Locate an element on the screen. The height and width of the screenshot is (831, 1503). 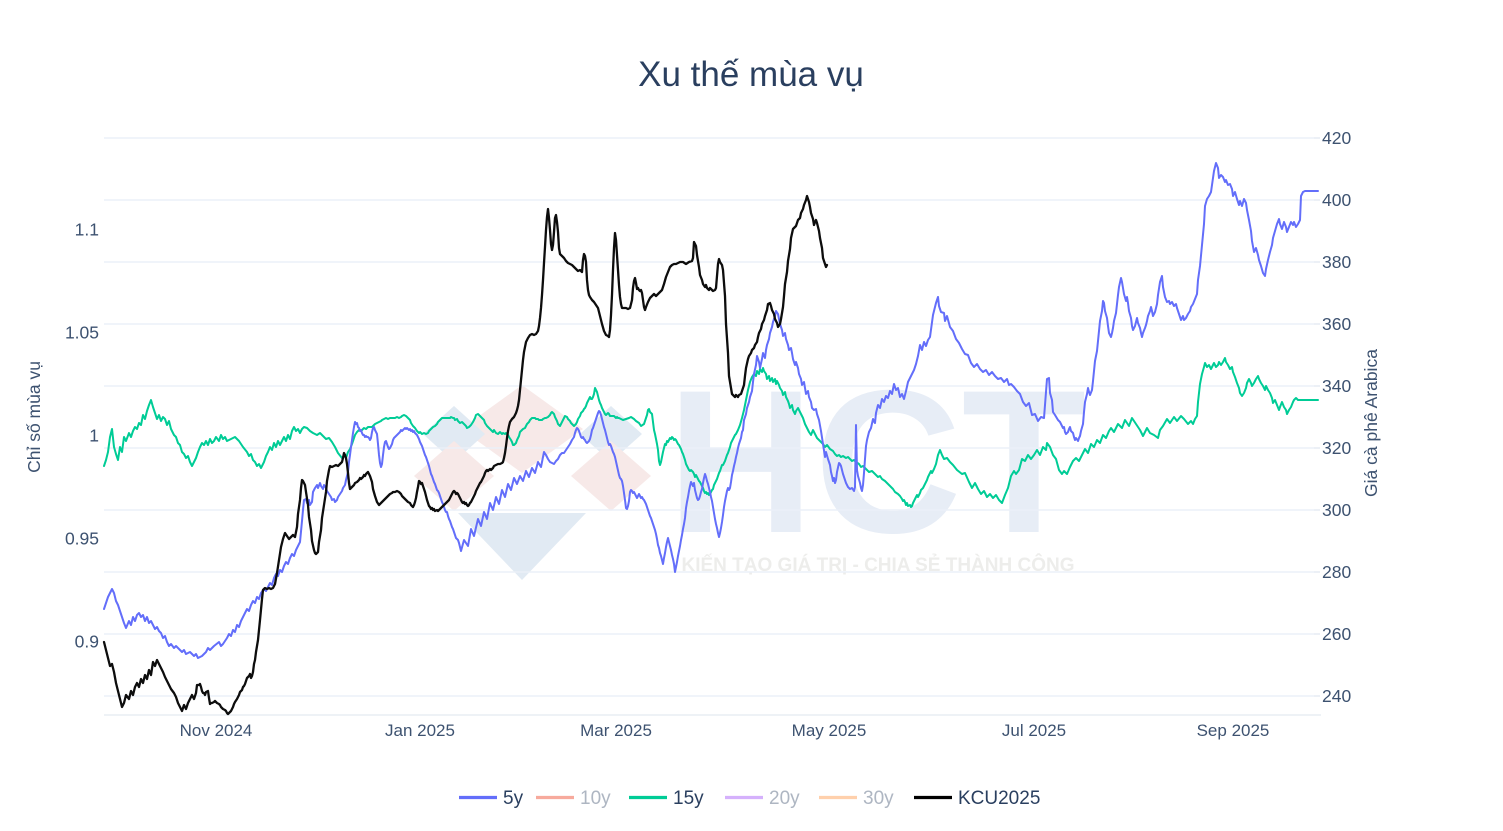
svg-text: 1.1 is located at coordinates (87, 230).